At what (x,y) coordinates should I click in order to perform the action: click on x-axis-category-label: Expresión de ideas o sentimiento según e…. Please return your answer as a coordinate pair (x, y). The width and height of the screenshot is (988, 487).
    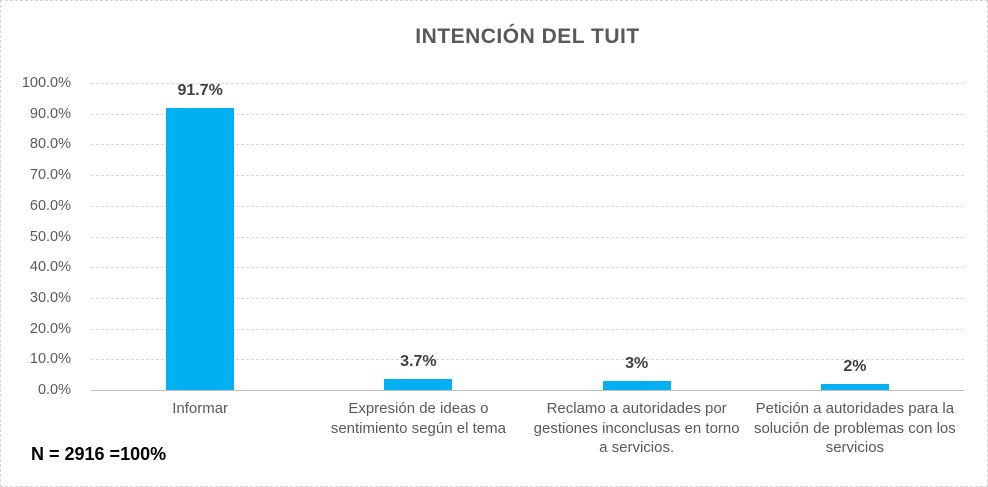
    Looking at the image, I should click on (418, 418).